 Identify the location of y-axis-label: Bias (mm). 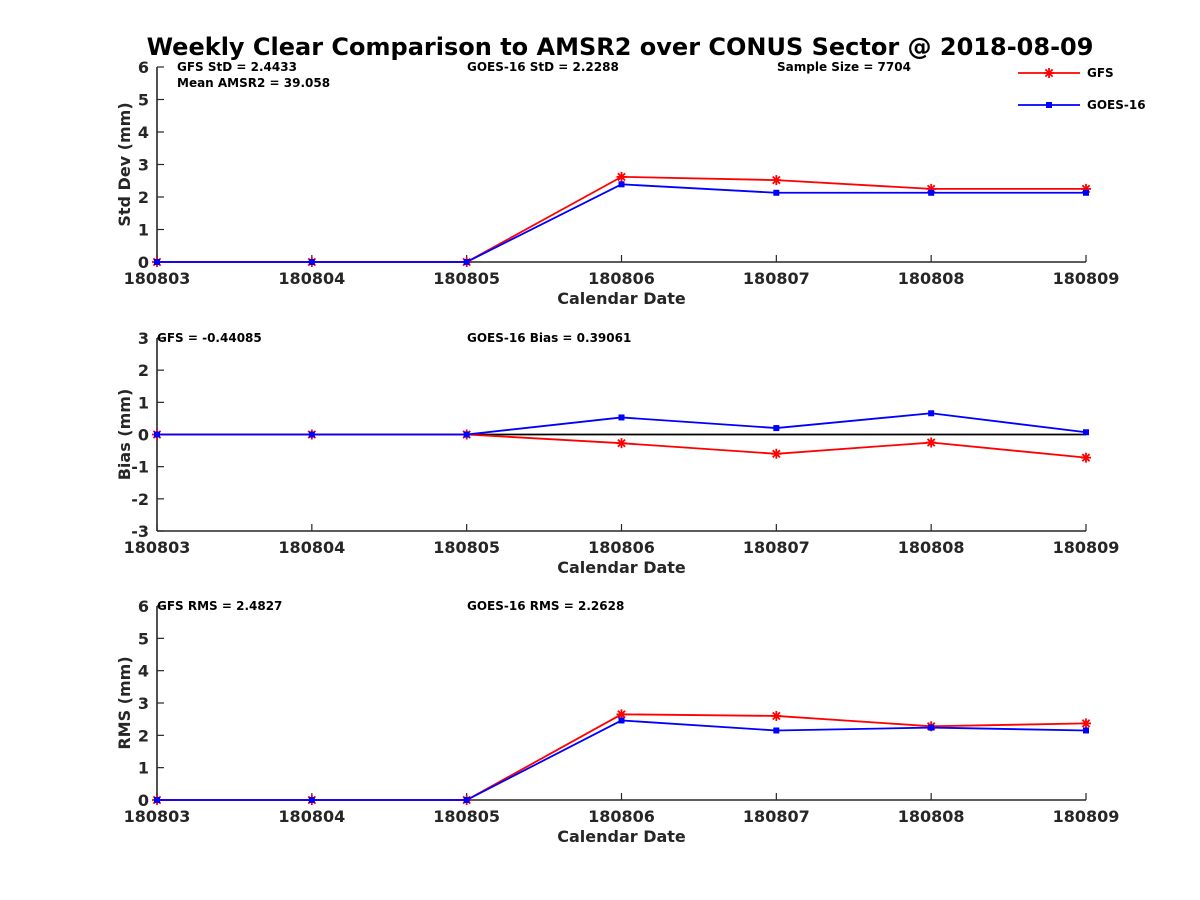
(124, 435).